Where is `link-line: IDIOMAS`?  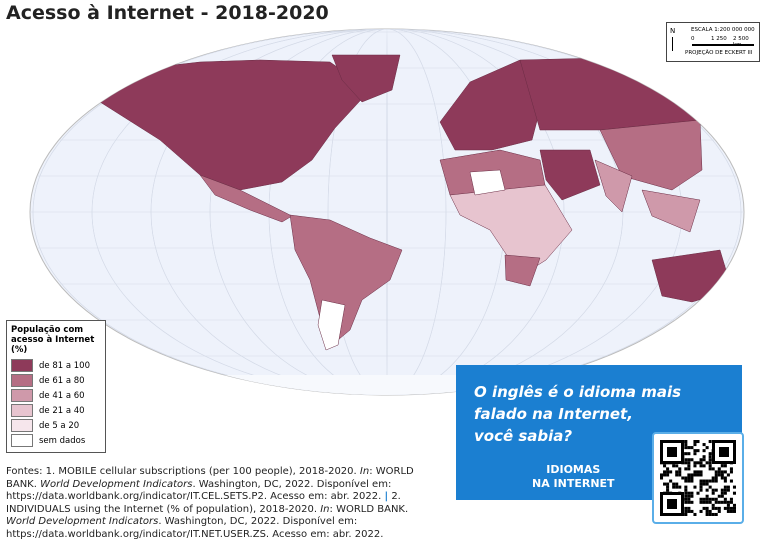
link-line: IDIOMAS is located at coordinates (573, 469).